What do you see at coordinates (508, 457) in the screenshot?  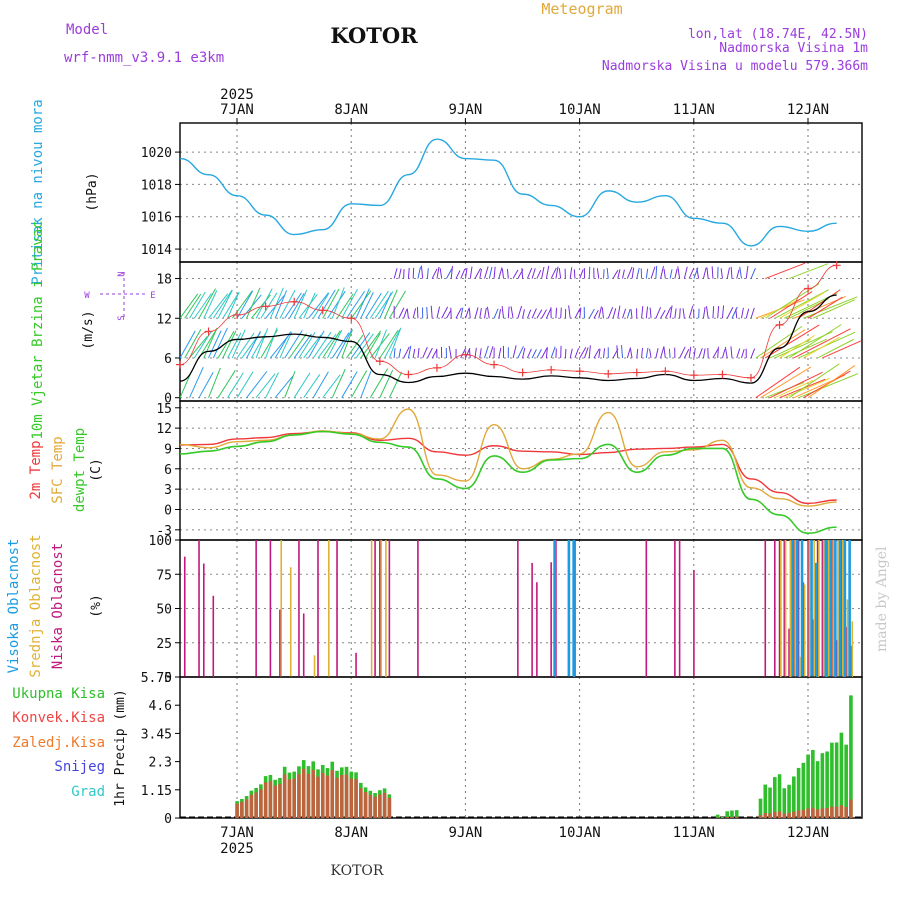 I see `temp-sfc-line` at bounding box center [508, 457].